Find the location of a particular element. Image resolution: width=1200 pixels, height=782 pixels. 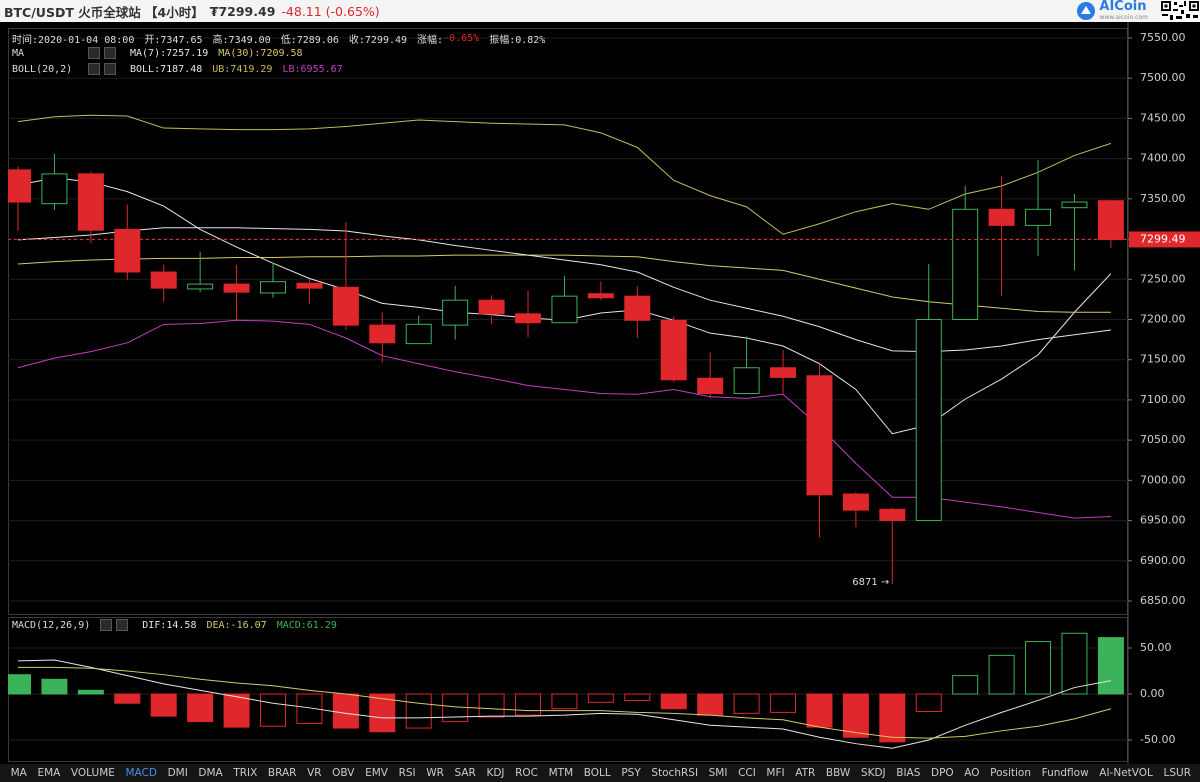

indicator-tab: EMA is located at coordinates (49, 773).